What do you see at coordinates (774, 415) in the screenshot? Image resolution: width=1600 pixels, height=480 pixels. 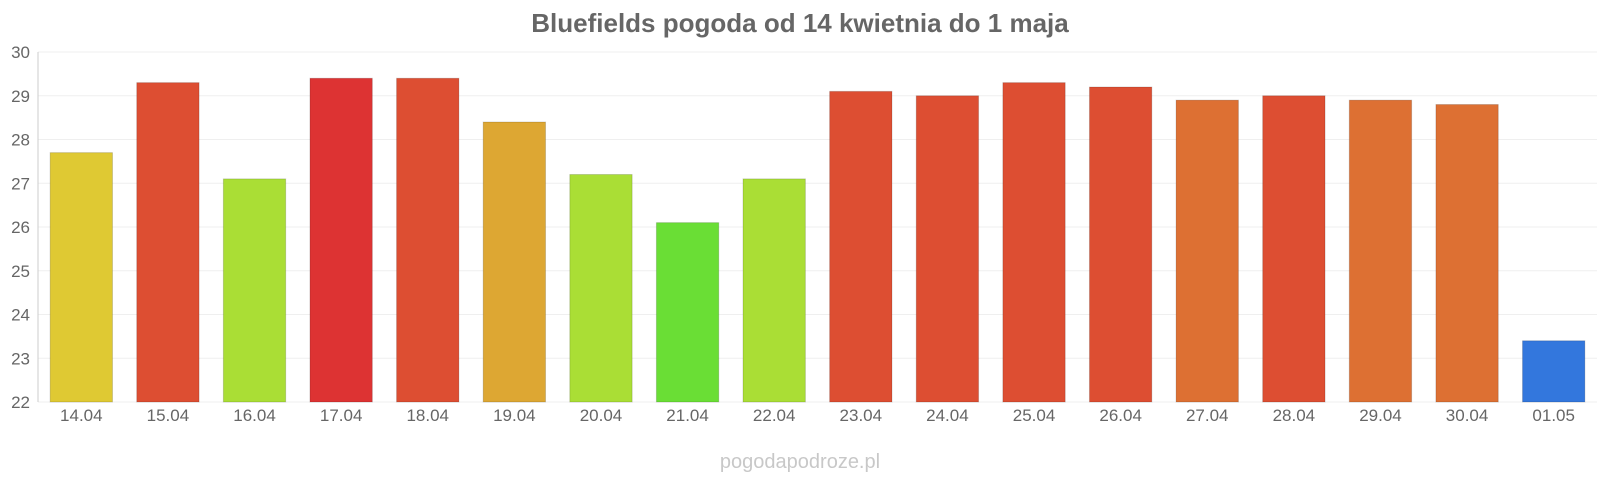 I see `x-tick-label: 22.04` at bounding box center [774, 415].